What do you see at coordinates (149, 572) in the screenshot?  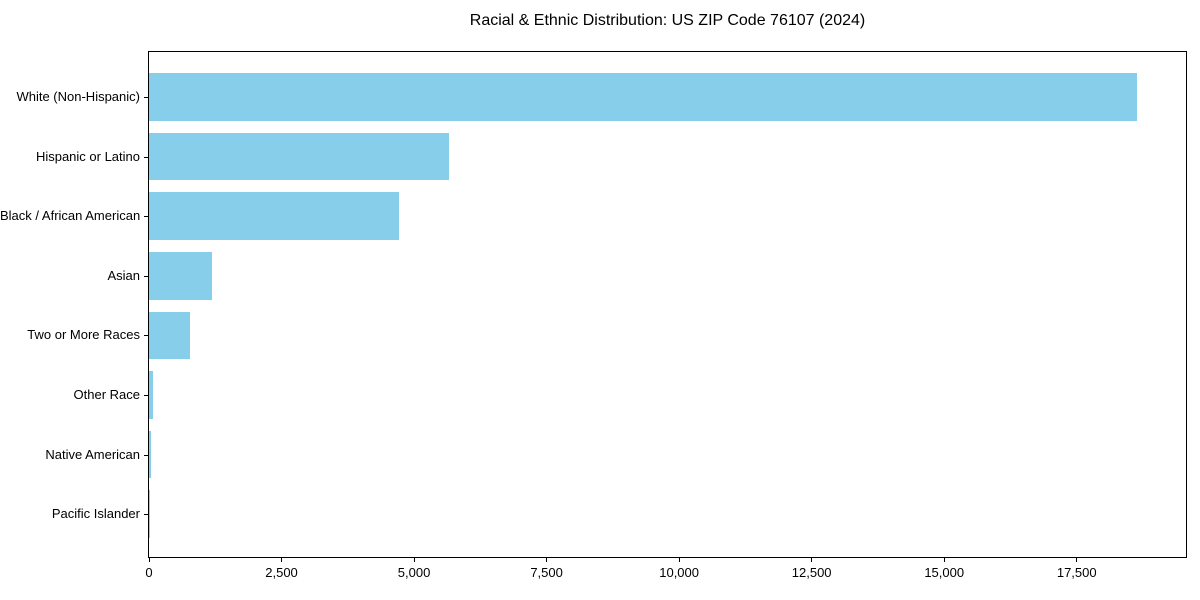 I see `x-tick-label: 0` at bounding box center [149, 572].